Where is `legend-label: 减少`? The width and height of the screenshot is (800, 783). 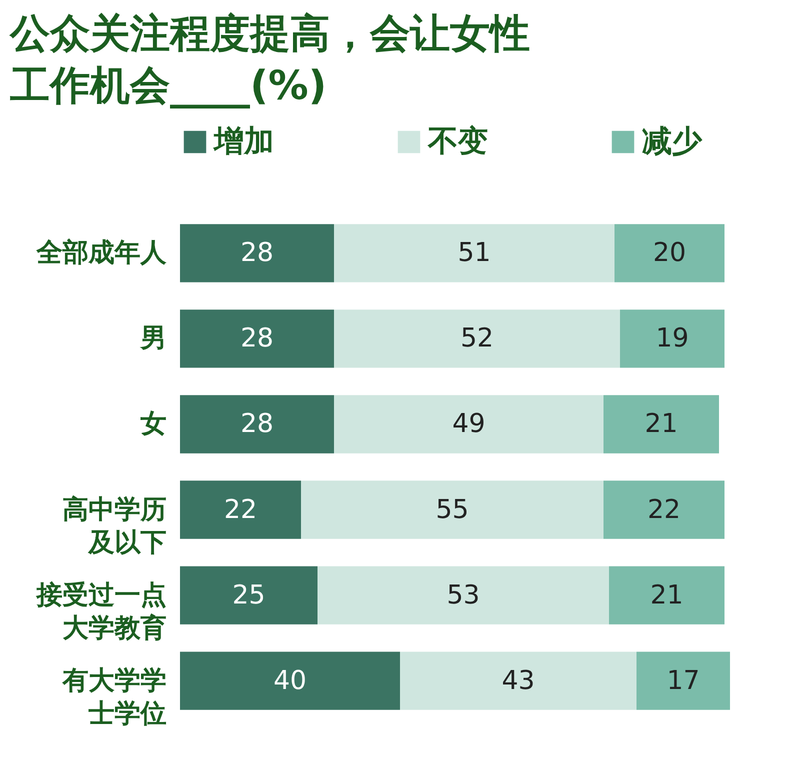
legend-label: 减少 is located at coordinates (672, 141).